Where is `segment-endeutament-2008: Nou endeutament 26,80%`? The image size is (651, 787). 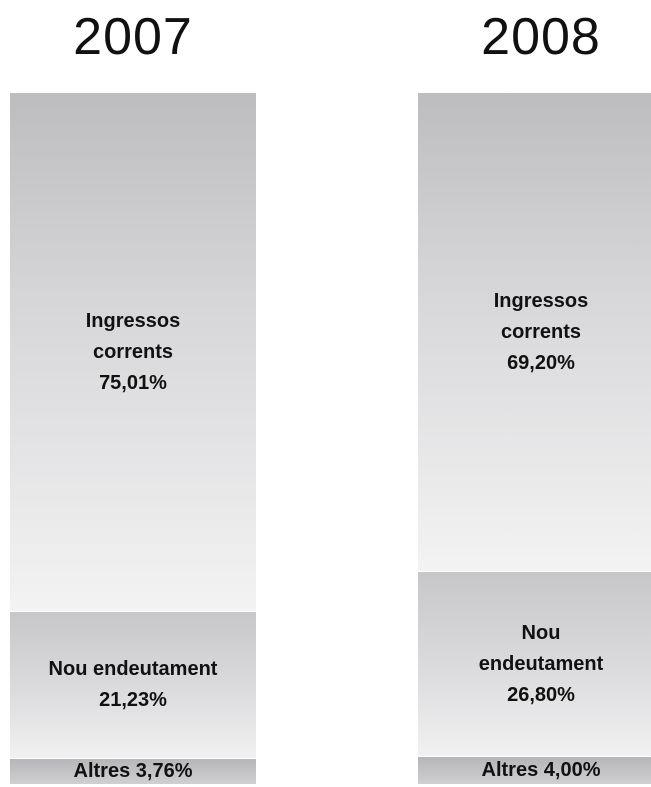
segment-endeutament-2008: Nou endeutament 26,80% is located at coordinates (534, 663).